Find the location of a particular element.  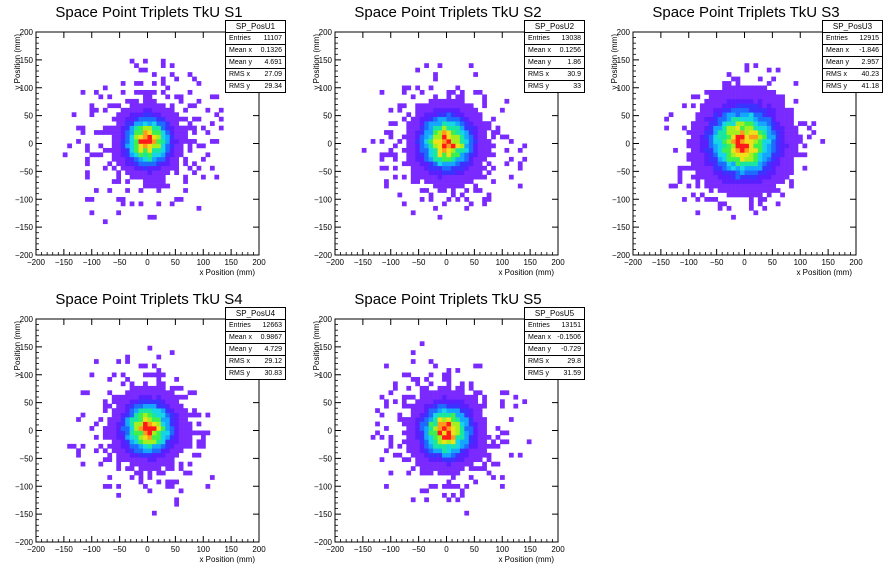

x-tick-label: 100 is located at coordinates (204, 549).